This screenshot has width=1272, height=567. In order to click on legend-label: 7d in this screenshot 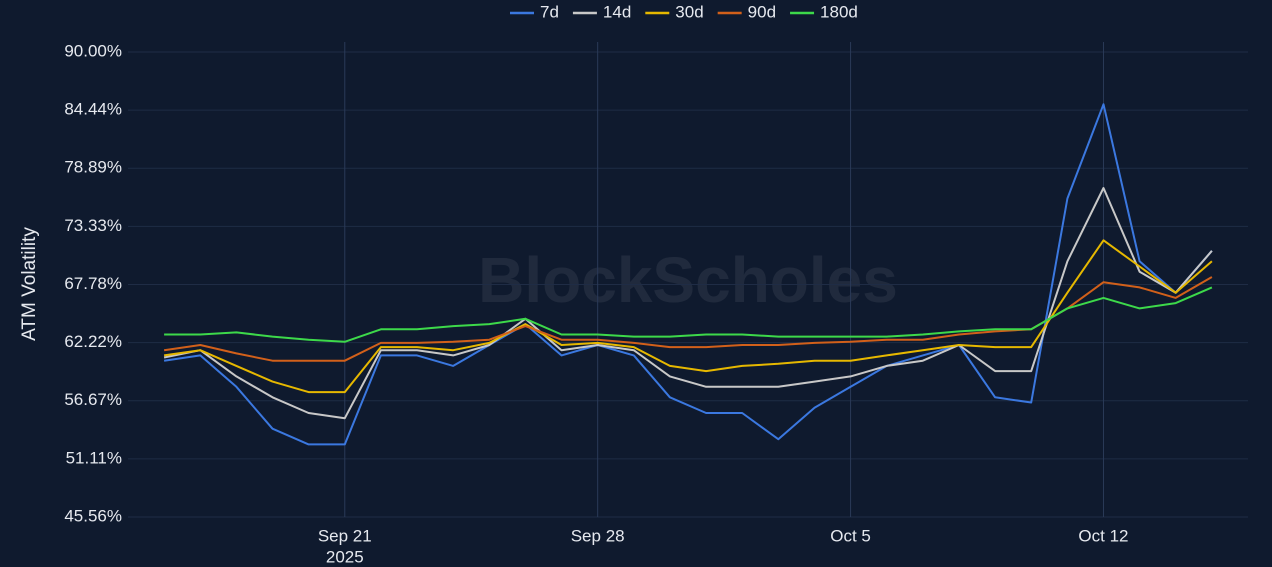, I will do `click(549, 11)`.